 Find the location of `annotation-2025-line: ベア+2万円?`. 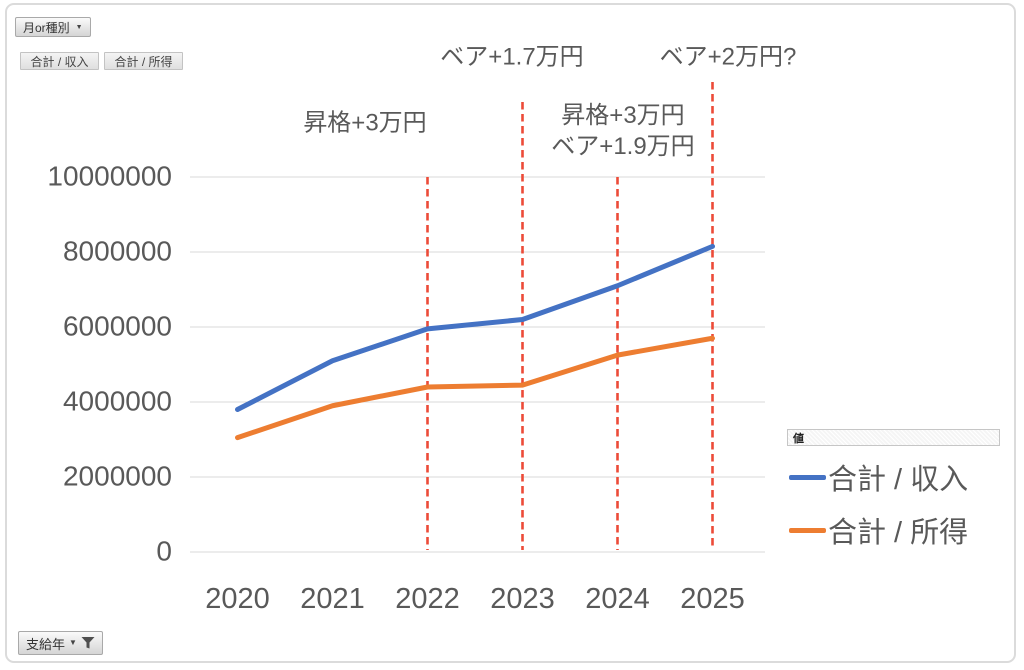

annotation-2025-line: ベア+2万円? is located at coordinates (728, 57).